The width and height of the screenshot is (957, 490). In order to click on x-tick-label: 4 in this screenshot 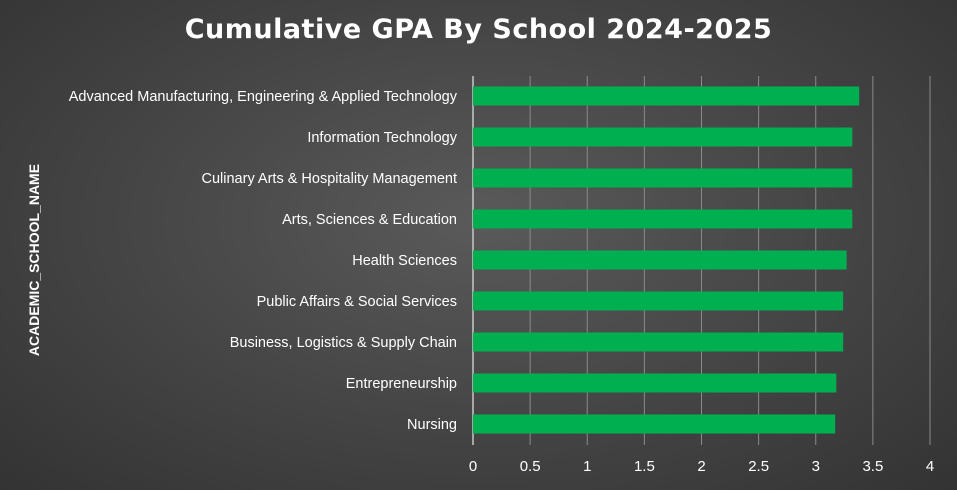, I will do `click(930, 466)`.